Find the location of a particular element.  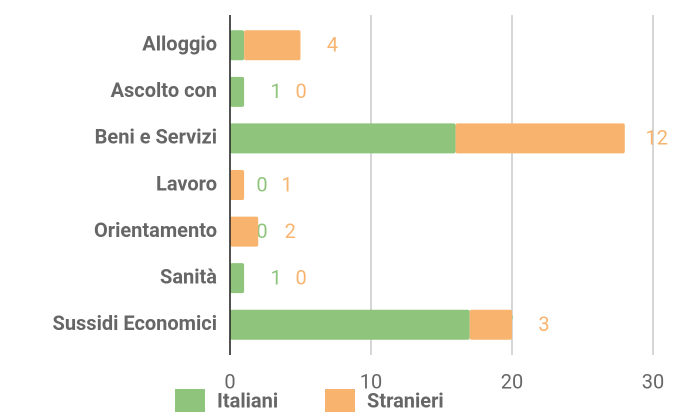

legend-label: Italiani is located at coordinates (247, 400).